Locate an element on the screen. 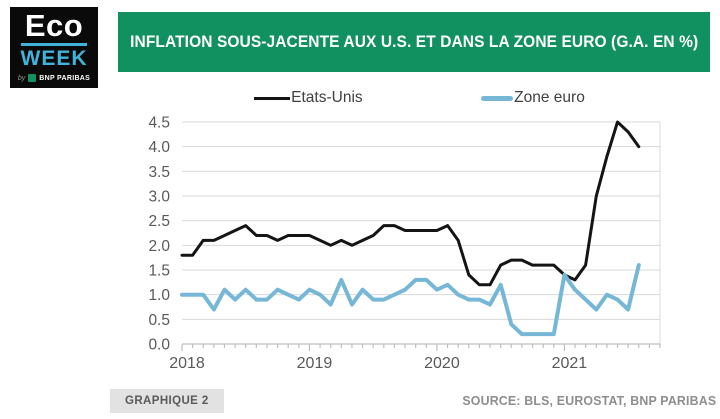  chart-legend: Etats-Unis Zone euro is located at coordinates (420, 98).